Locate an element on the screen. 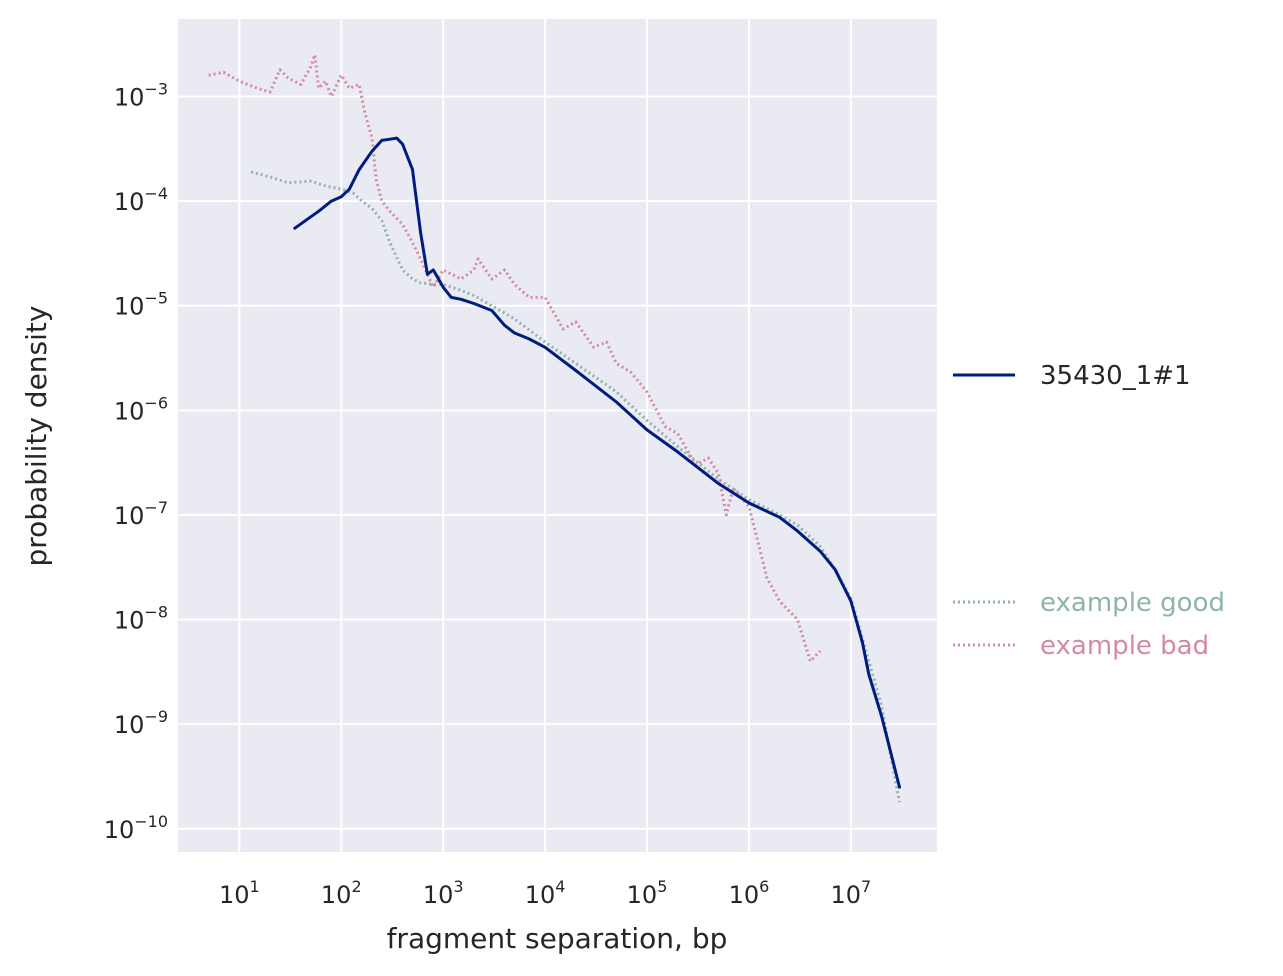  y-tick-label: 10⁻⁵ is located at coordinates (141, 305).